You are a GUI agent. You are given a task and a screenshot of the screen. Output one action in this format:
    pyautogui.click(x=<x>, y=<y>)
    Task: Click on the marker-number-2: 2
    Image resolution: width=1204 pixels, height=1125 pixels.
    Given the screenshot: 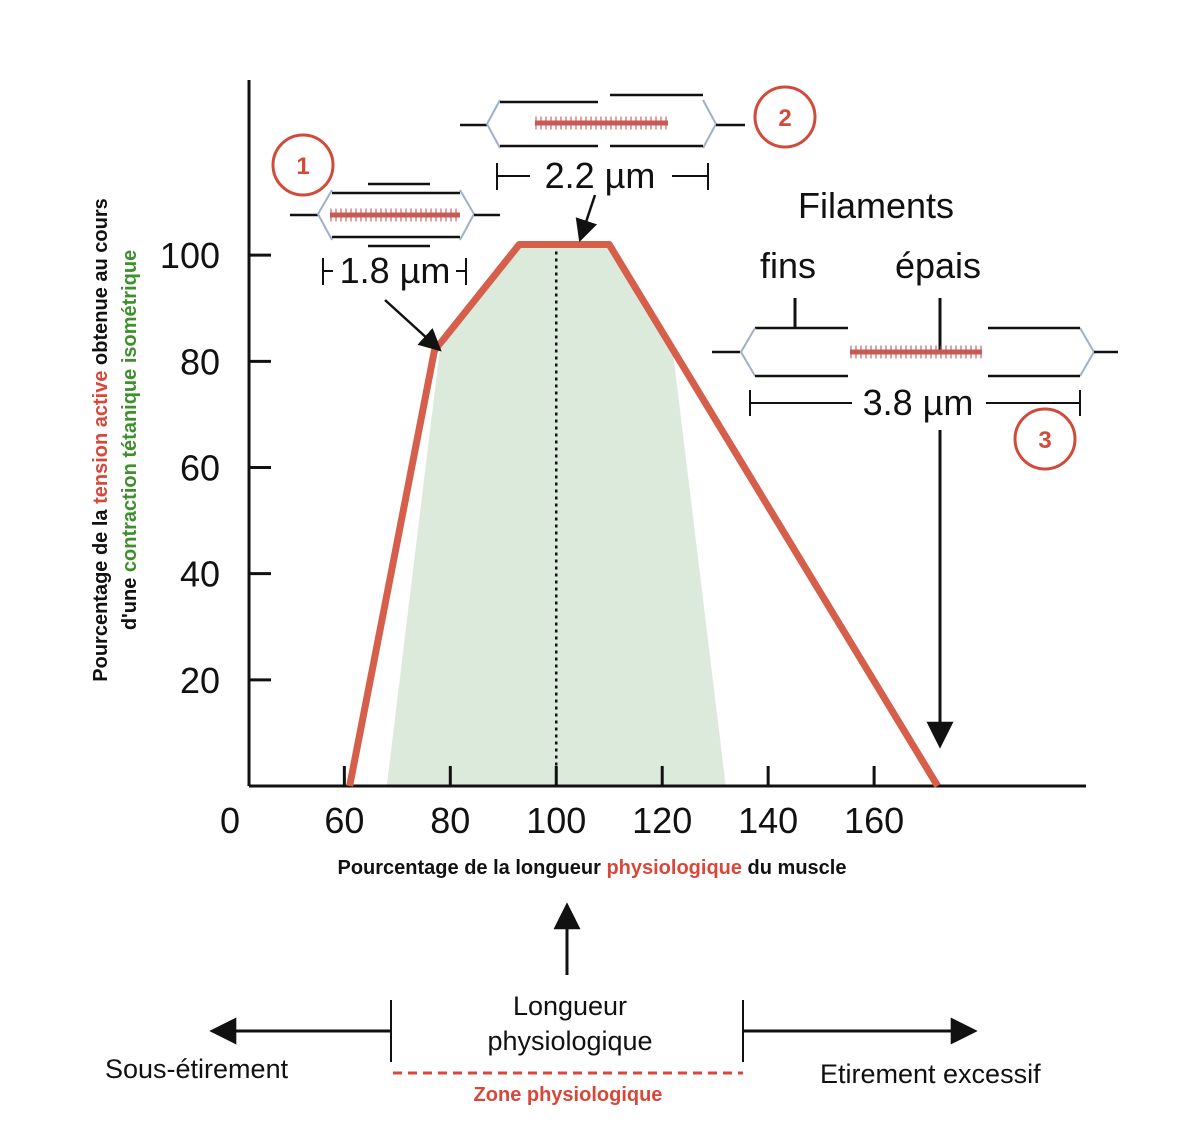 What is the action you would take?
    pyautogui.click(x=784, y=118)
    